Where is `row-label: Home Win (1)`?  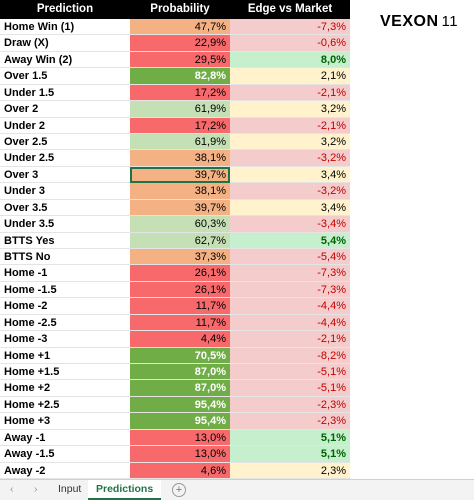 row-label: Home Win (1) is located at coordinates (65, 27).